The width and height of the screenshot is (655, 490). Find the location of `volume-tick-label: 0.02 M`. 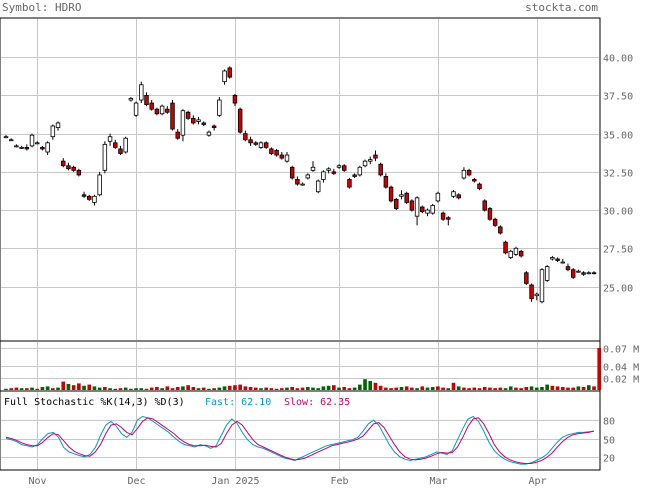

volume-tick-label: 0.02 M is located at coordinates (621, 380).